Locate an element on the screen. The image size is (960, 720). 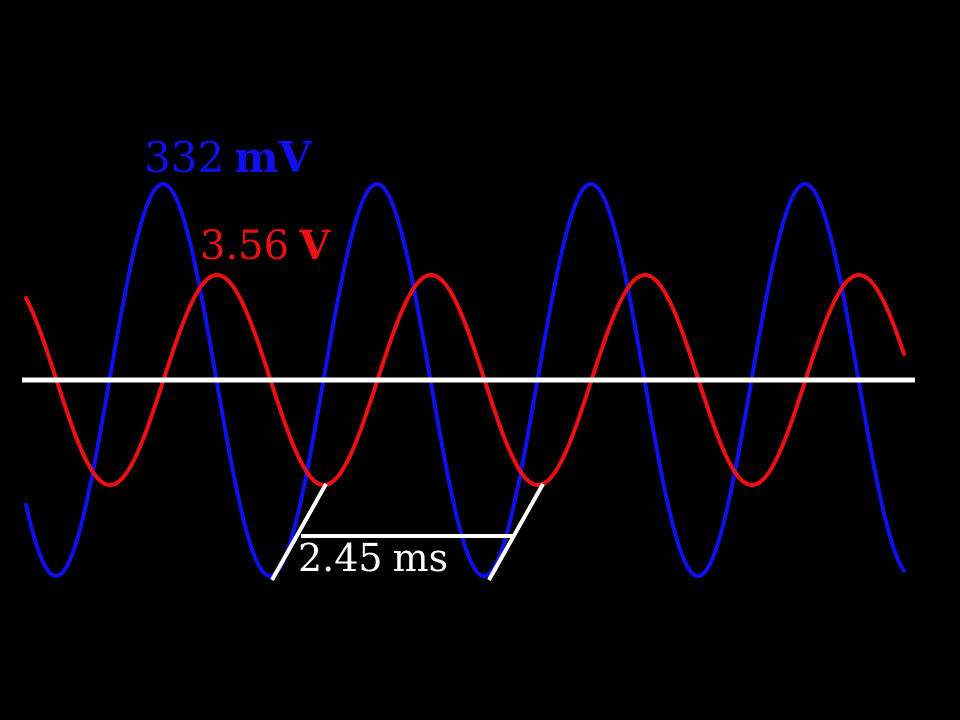
period-marker-right-slant is located at coordinates (516, 532).